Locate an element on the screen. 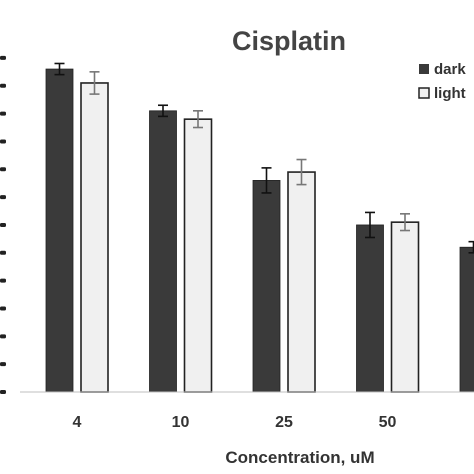 Image resolution: width=474 pixels, height=474 pixels. y-axis-ticks is located at coordinates (3, 224).